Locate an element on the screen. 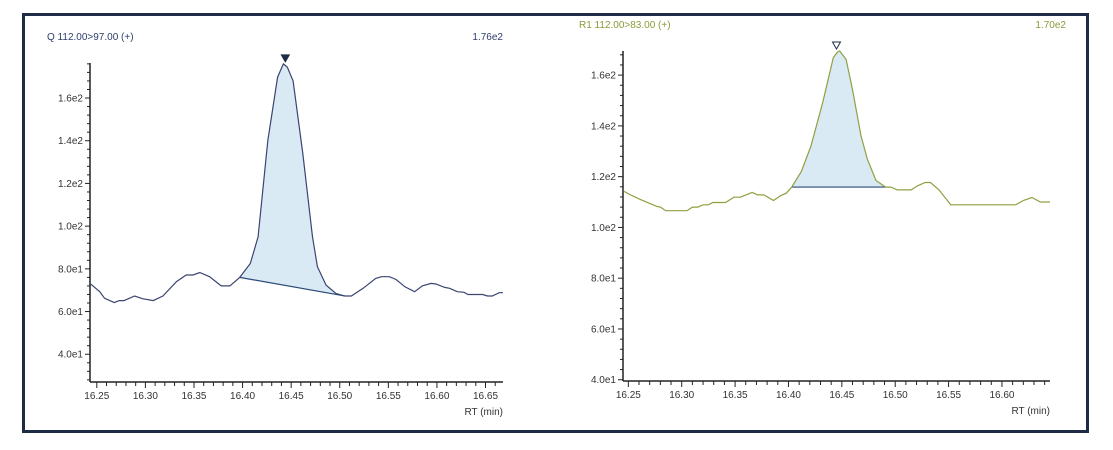 This screenshot has height=450, width=1113. integration-baseline is located at coordinates (292, 286).